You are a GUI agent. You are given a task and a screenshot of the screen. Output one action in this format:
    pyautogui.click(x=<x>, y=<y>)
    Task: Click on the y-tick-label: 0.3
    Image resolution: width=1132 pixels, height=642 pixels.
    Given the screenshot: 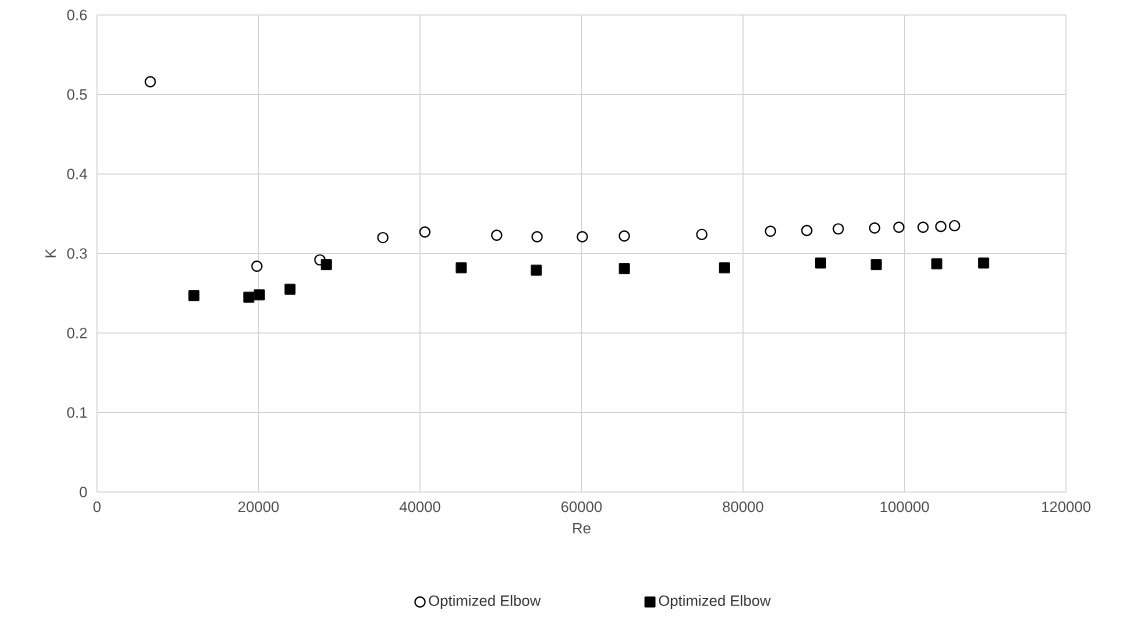 What is the action you would take?
    pyautogui.click(x=77, y=253)
    